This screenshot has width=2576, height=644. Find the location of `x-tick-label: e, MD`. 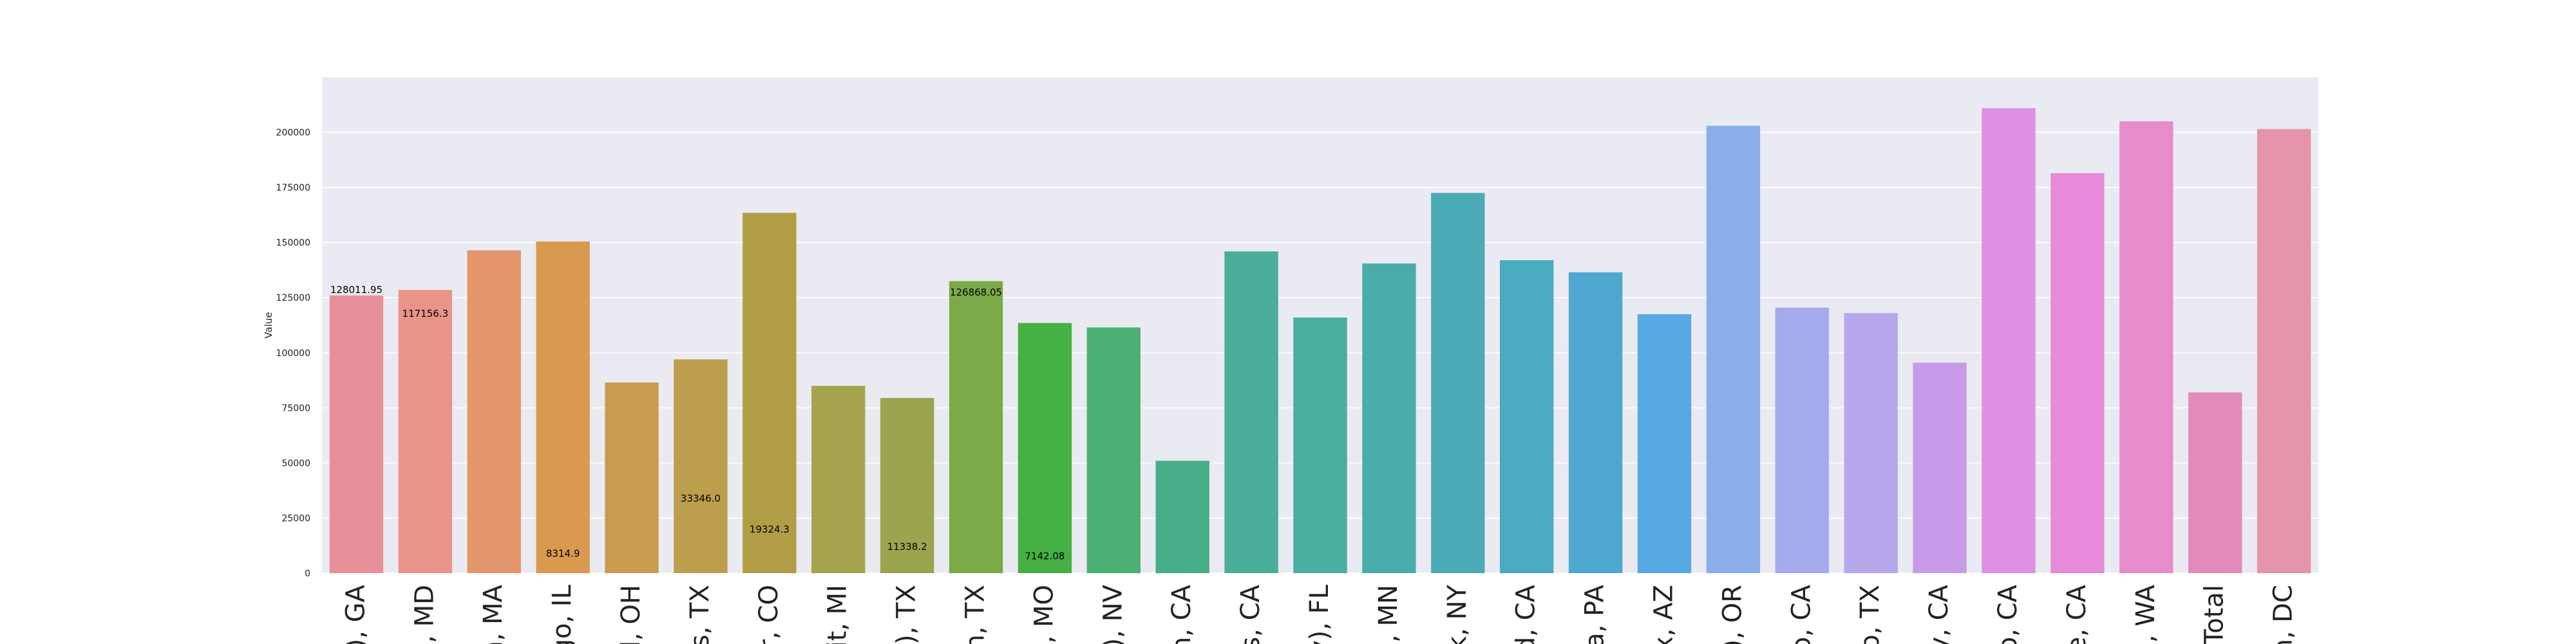

x-tick-label: e, MD is located at coordinates (425, 614).